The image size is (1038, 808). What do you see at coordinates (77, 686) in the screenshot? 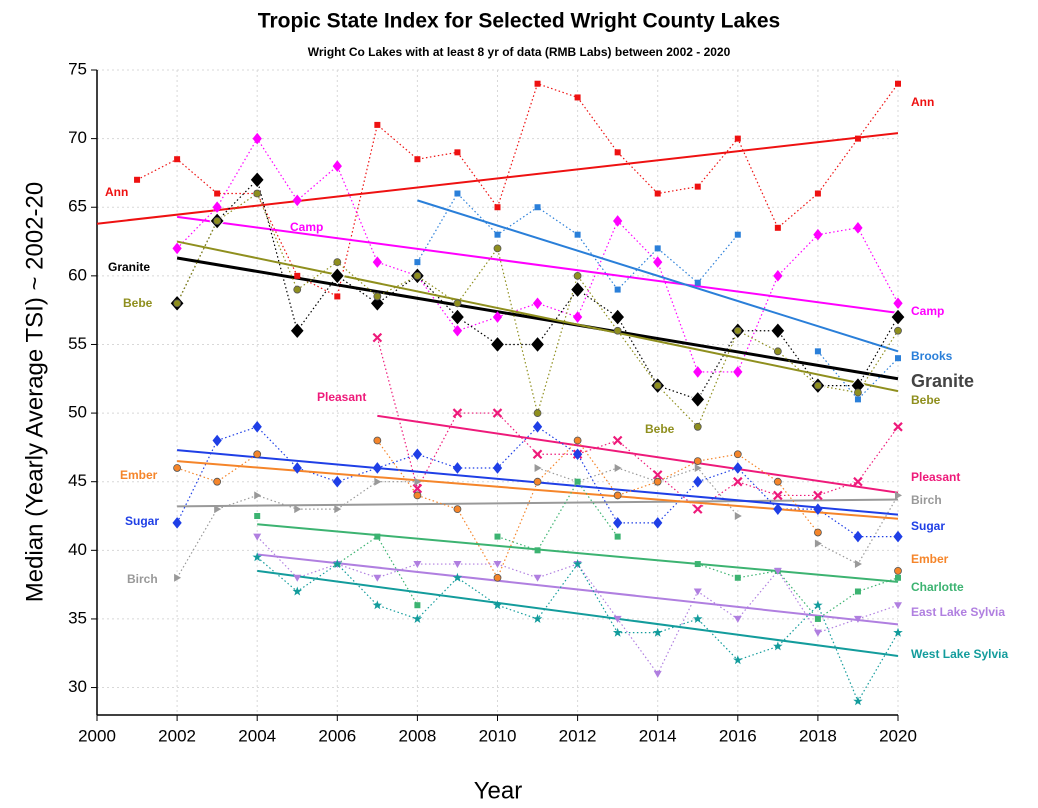
I see `y-tick-label: 30` at bounding box center [77, 686].